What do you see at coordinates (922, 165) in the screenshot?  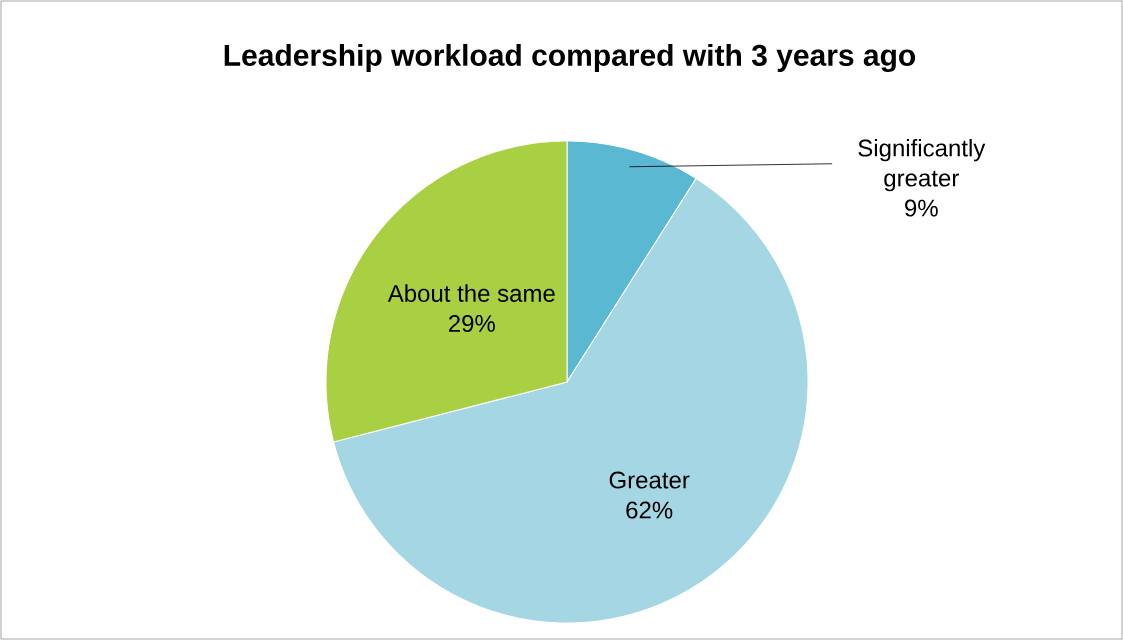 I see `slice-label: Significantly greater` at bounding box center [922, 165].